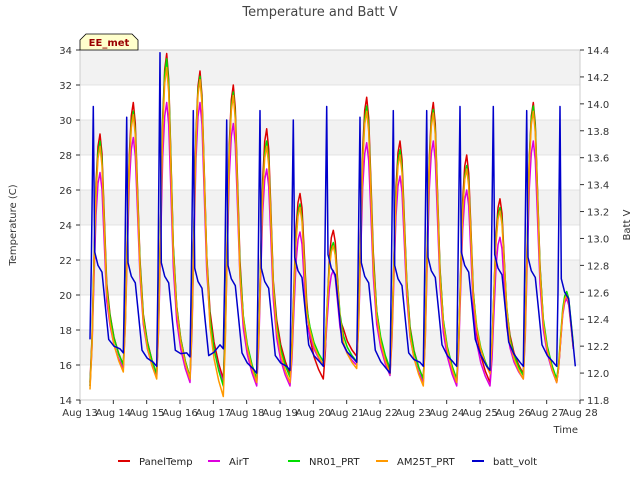  Describe the element at coordinates (598, 293) in the screenshot. I see `y-right-tick-label: 12.6` at that location.